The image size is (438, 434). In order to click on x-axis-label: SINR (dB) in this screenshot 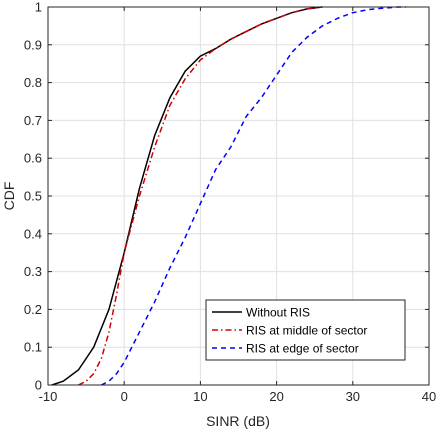, I will do `click(238, 421)`.